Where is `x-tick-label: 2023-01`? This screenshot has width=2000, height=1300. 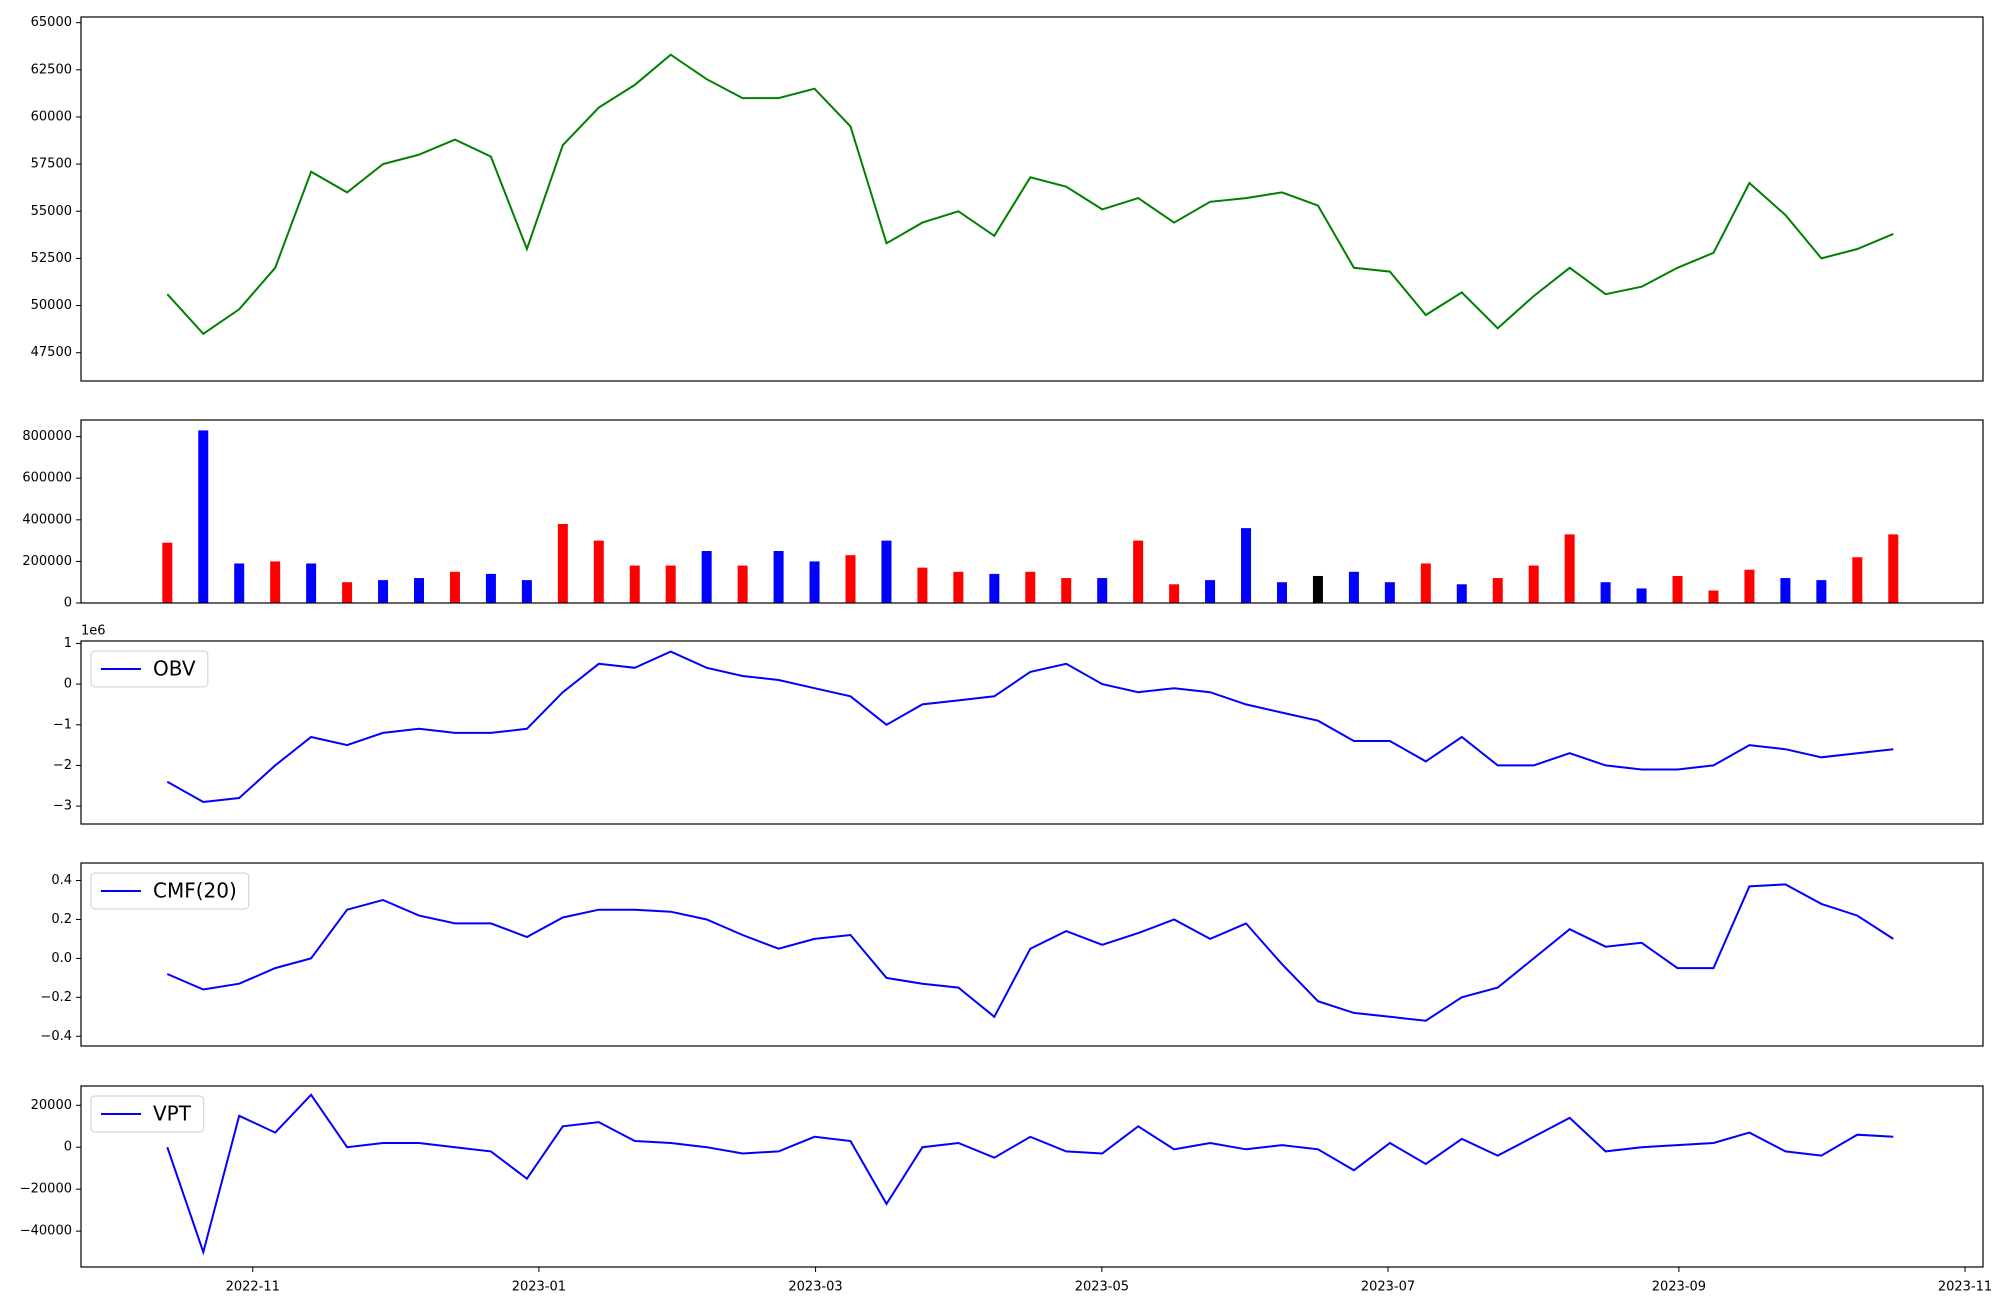 x-tick-label: 2023-01 is located at coordinates (539, 1287).